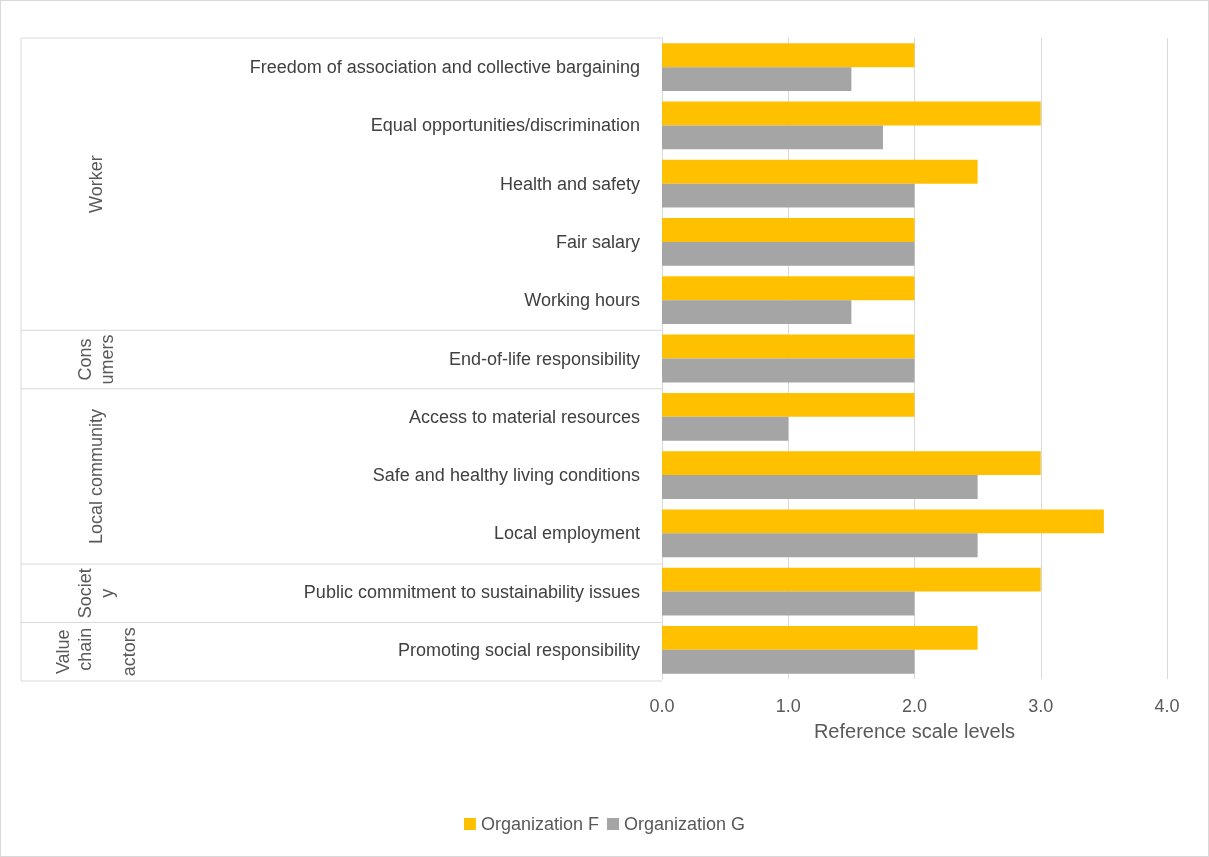 The height and width of the screenshot is (857, 1209). Describe the element at coordinates (662, 706) in the screenshot. I see `x-tick-label: 0.0` at that location.